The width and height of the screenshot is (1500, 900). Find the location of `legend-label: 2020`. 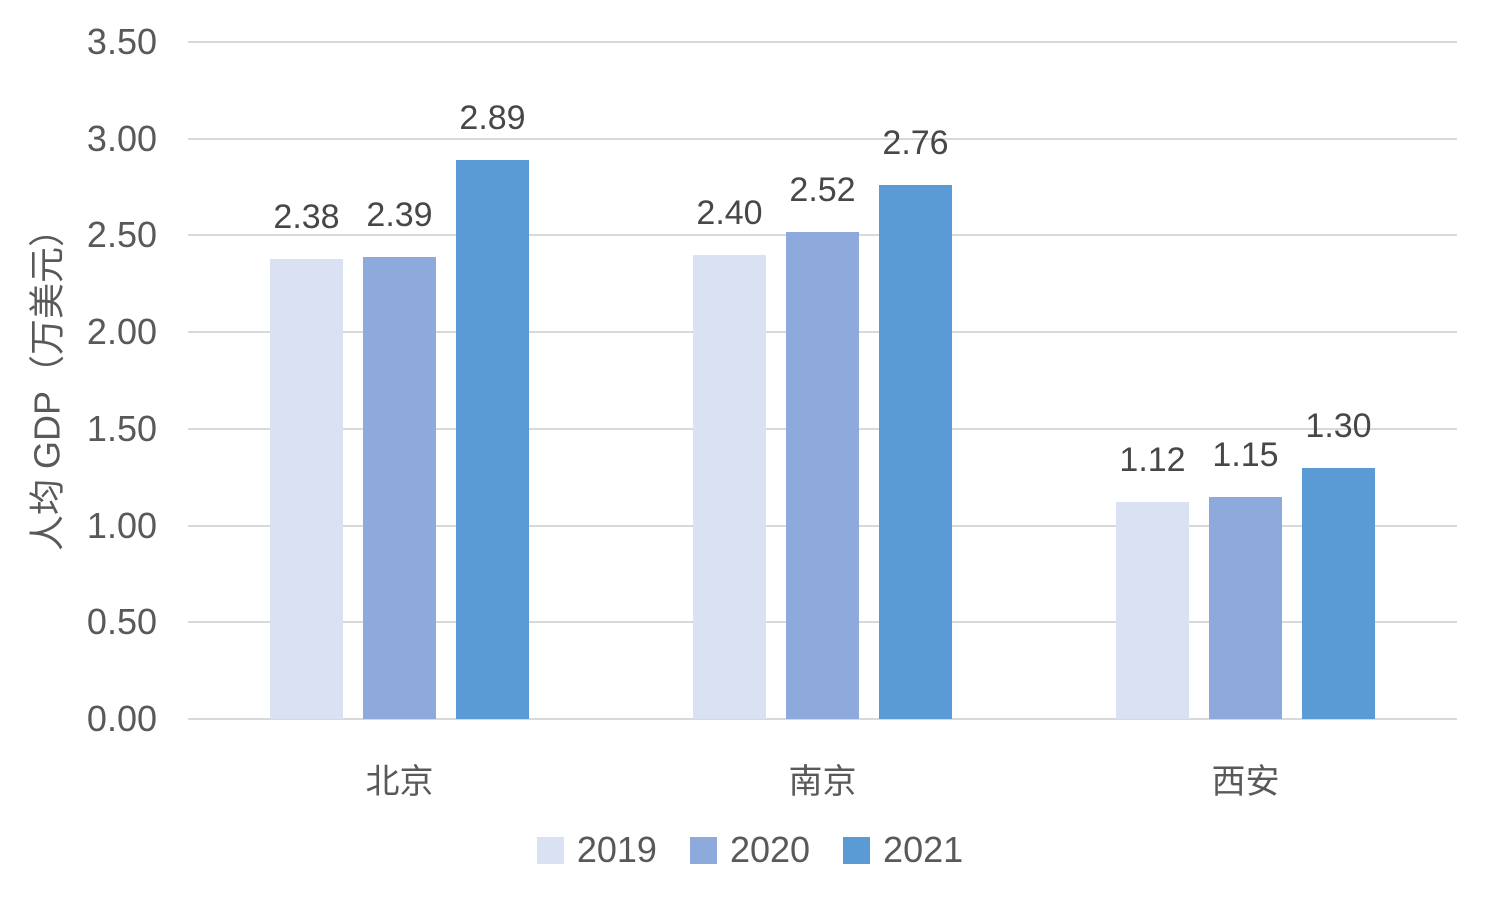

legend-label: 2020 is located at coordinates (770, 849).